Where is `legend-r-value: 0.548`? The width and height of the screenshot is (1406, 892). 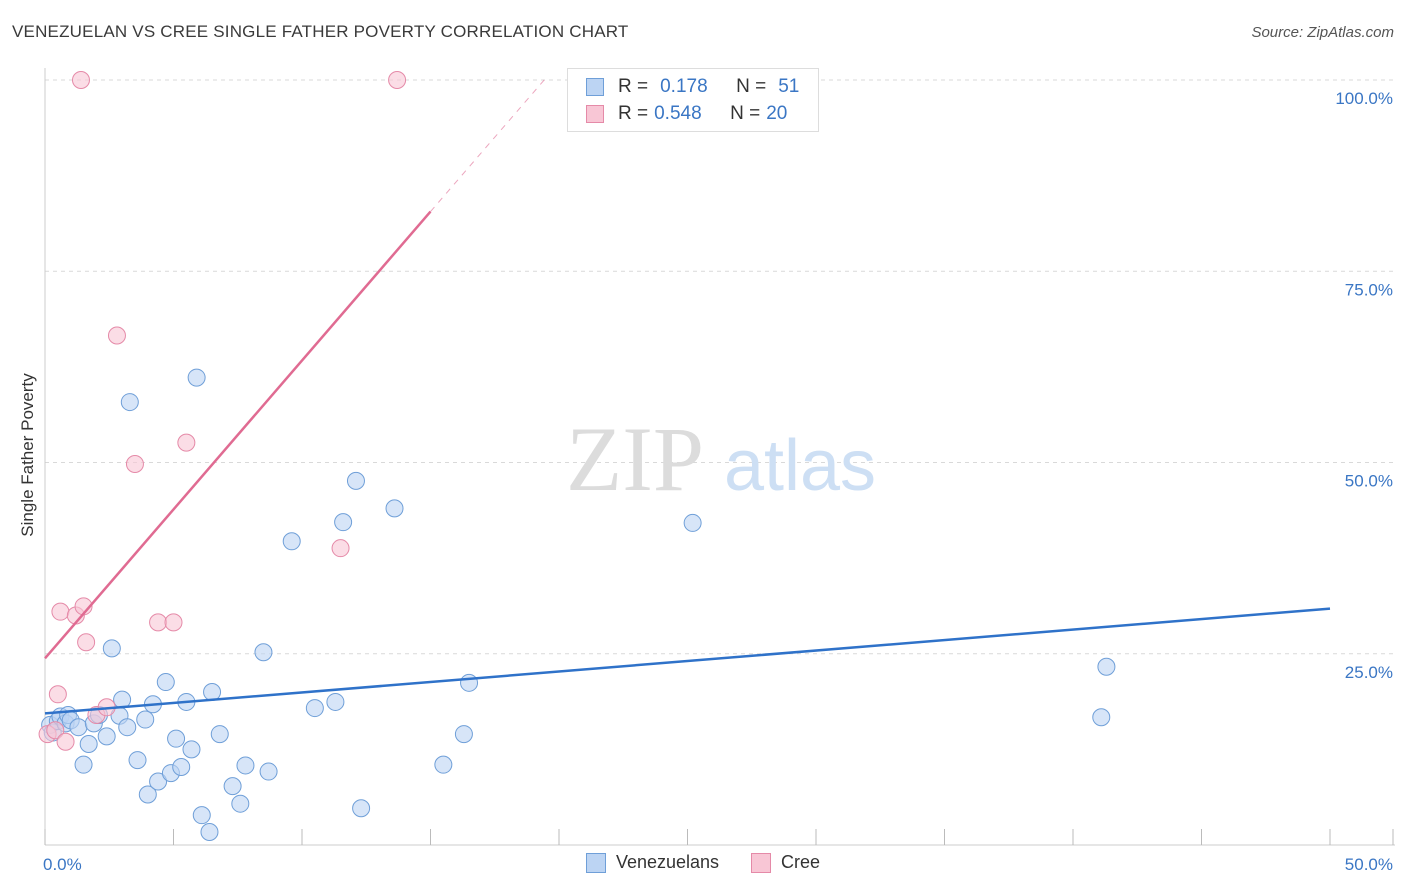 legend-r-value: 0.548 is located at coordinates (678, 113).